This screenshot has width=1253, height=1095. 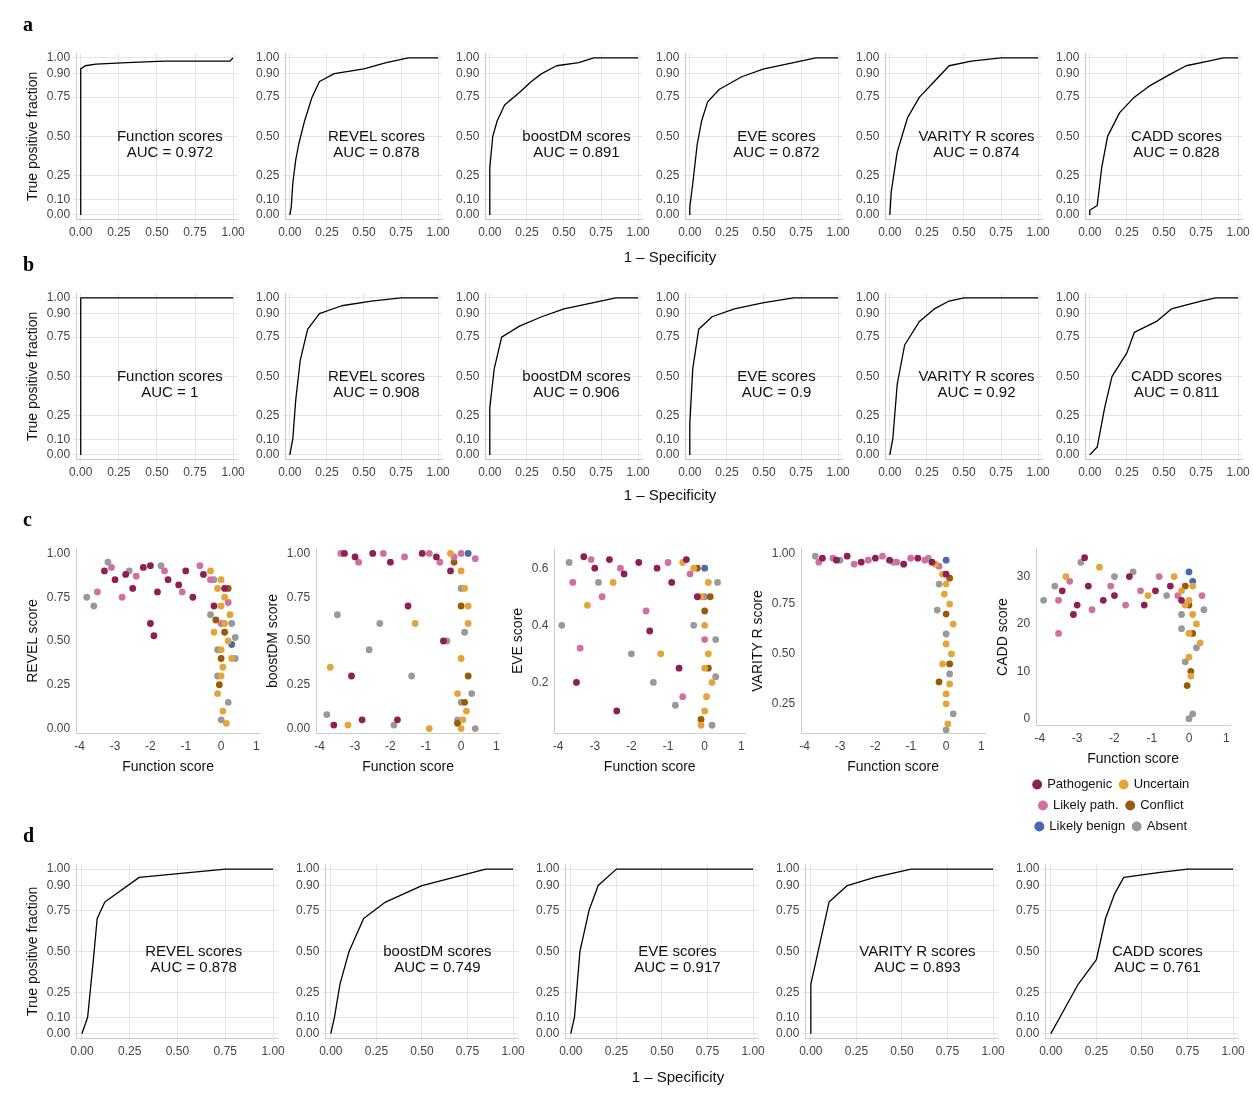 I want to click on y-tick-label: 10, so click(x=1023, y=670).